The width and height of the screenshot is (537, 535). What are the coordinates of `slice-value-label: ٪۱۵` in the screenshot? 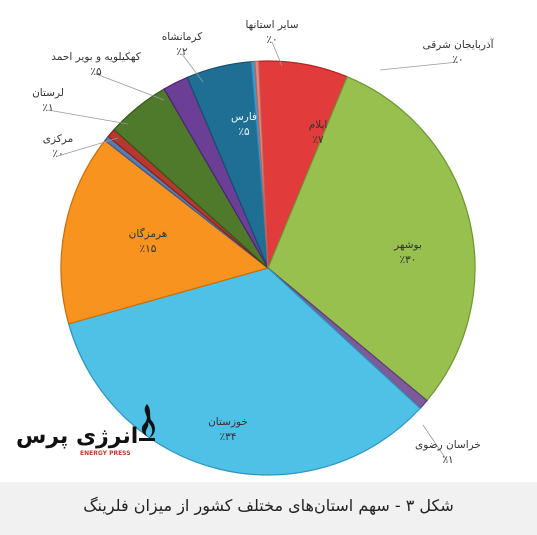 It's located at (148, 249).